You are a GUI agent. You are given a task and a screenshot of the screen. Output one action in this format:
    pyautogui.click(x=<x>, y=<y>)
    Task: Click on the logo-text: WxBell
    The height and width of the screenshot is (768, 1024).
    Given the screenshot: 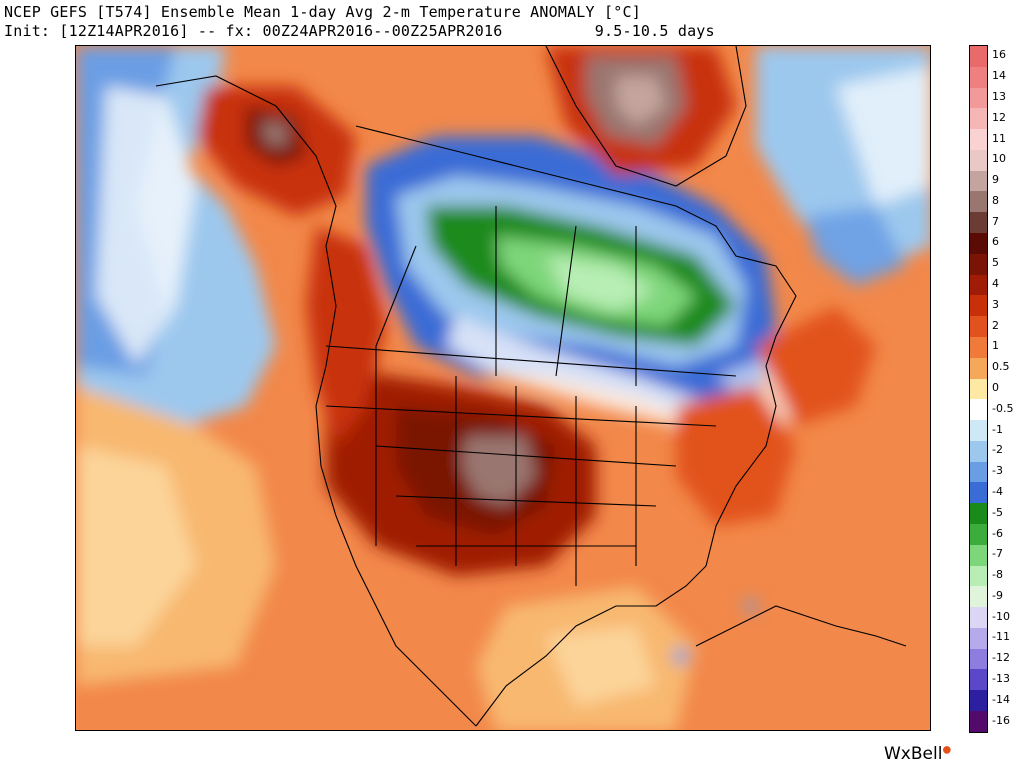 What is the action you would take?
    pyautogui.click(x=913, y=754)
    